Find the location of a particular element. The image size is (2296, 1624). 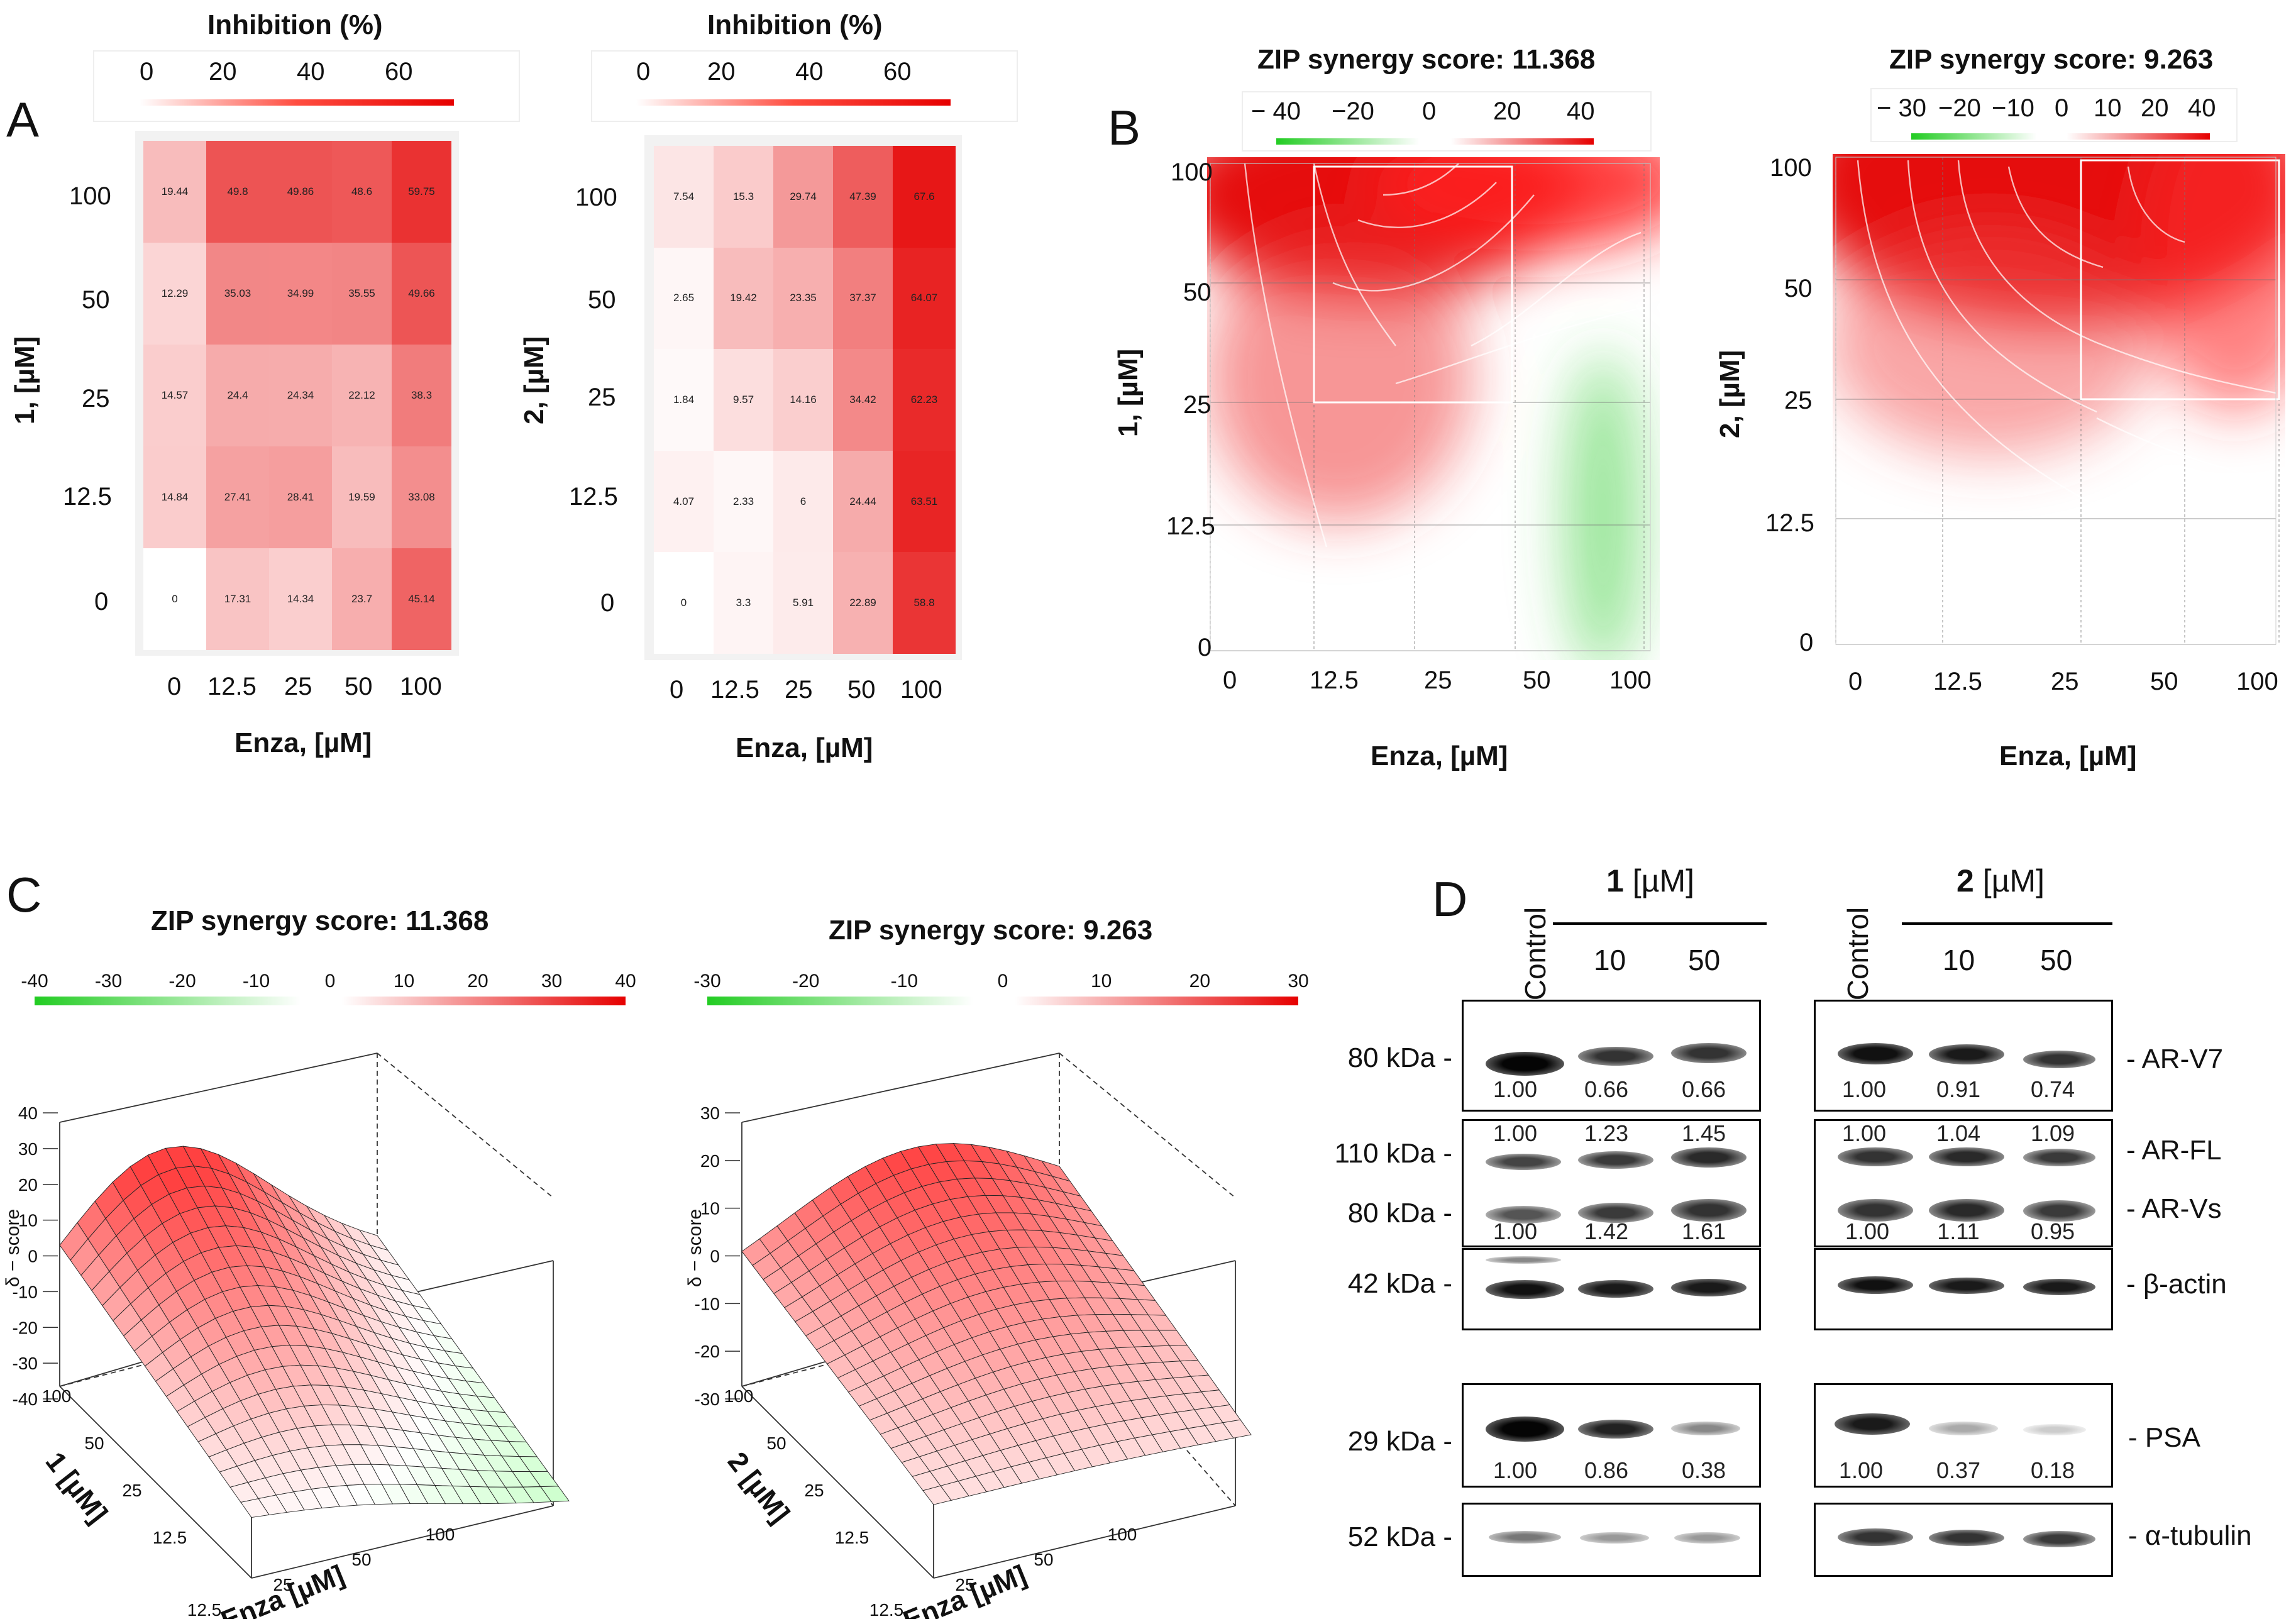

panel-b-left-contour is located at coordinates (1433, 408).